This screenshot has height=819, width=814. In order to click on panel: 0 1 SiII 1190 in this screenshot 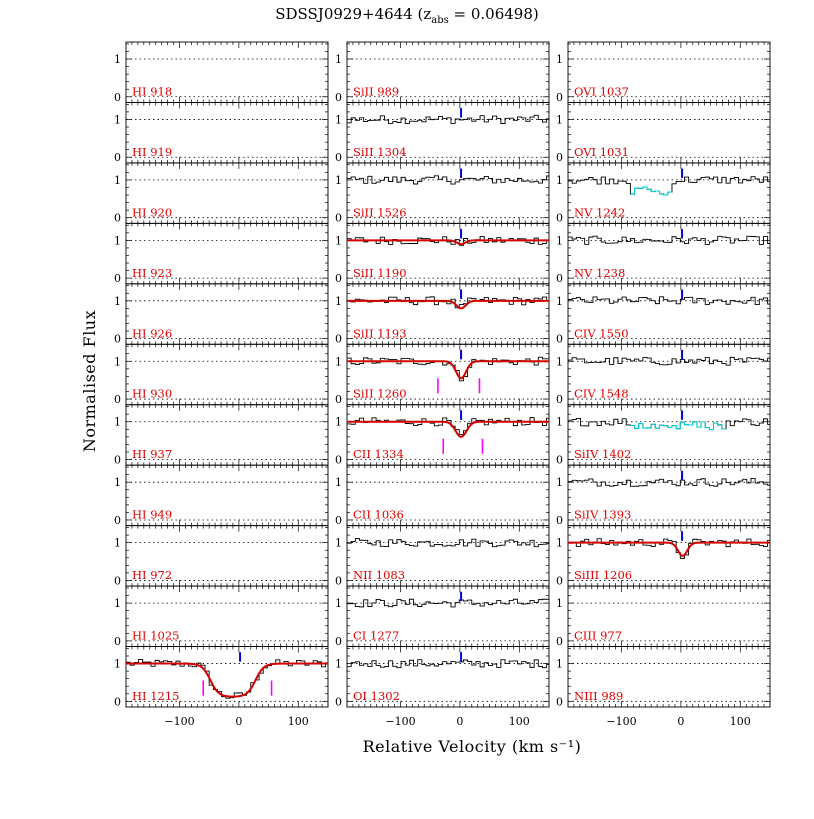, I will do `click(442, 253)`.